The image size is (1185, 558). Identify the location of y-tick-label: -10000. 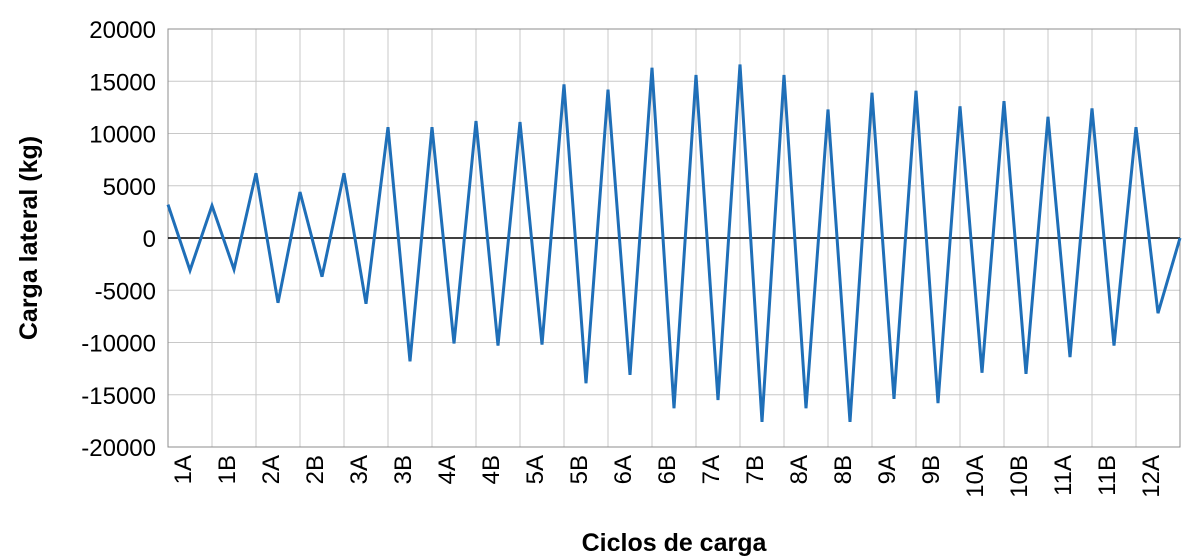
(118, 344).